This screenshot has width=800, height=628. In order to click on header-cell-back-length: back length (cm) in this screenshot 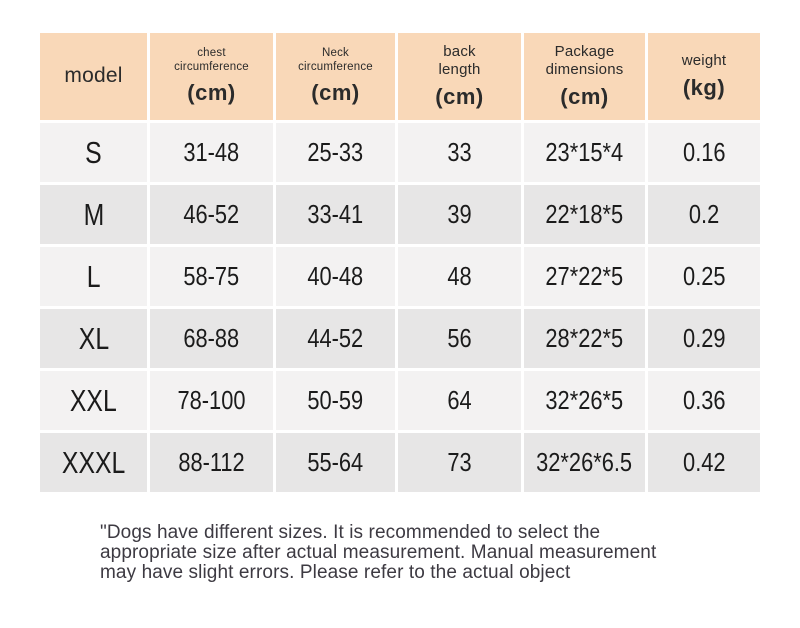, I will do `click(459, 76)`.